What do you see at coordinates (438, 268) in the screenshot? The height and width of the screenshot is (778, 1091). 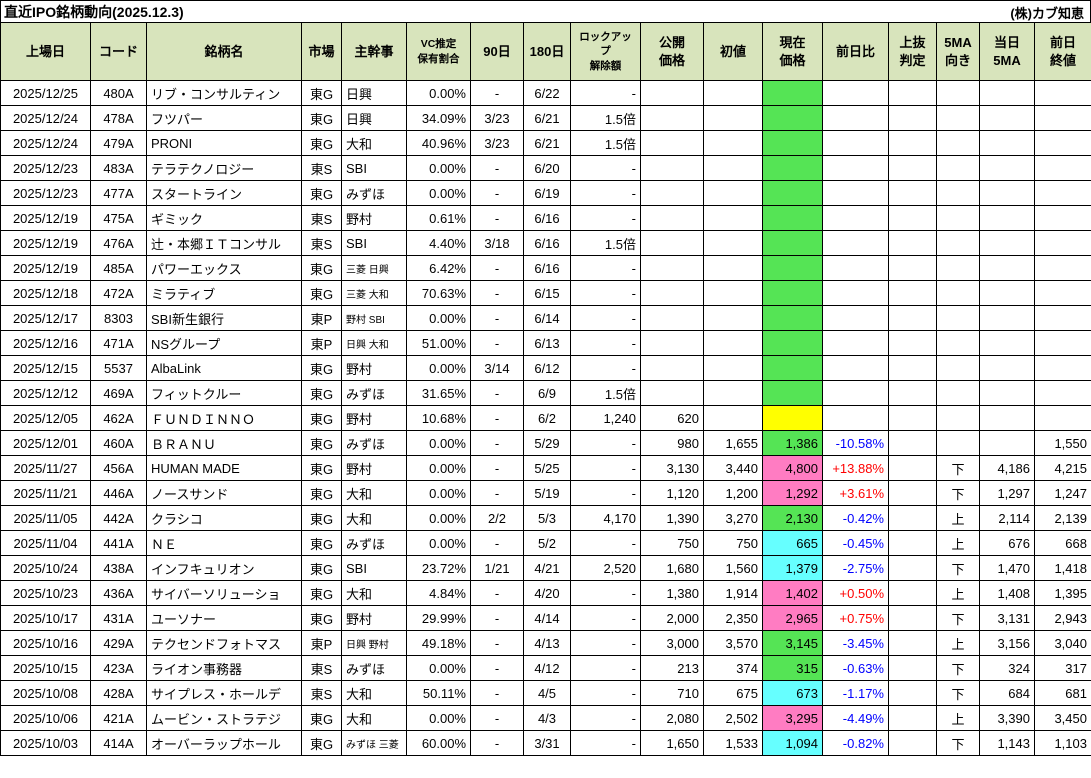 I see `cell-vc: 6.42%` at bounding box center [438, 268].